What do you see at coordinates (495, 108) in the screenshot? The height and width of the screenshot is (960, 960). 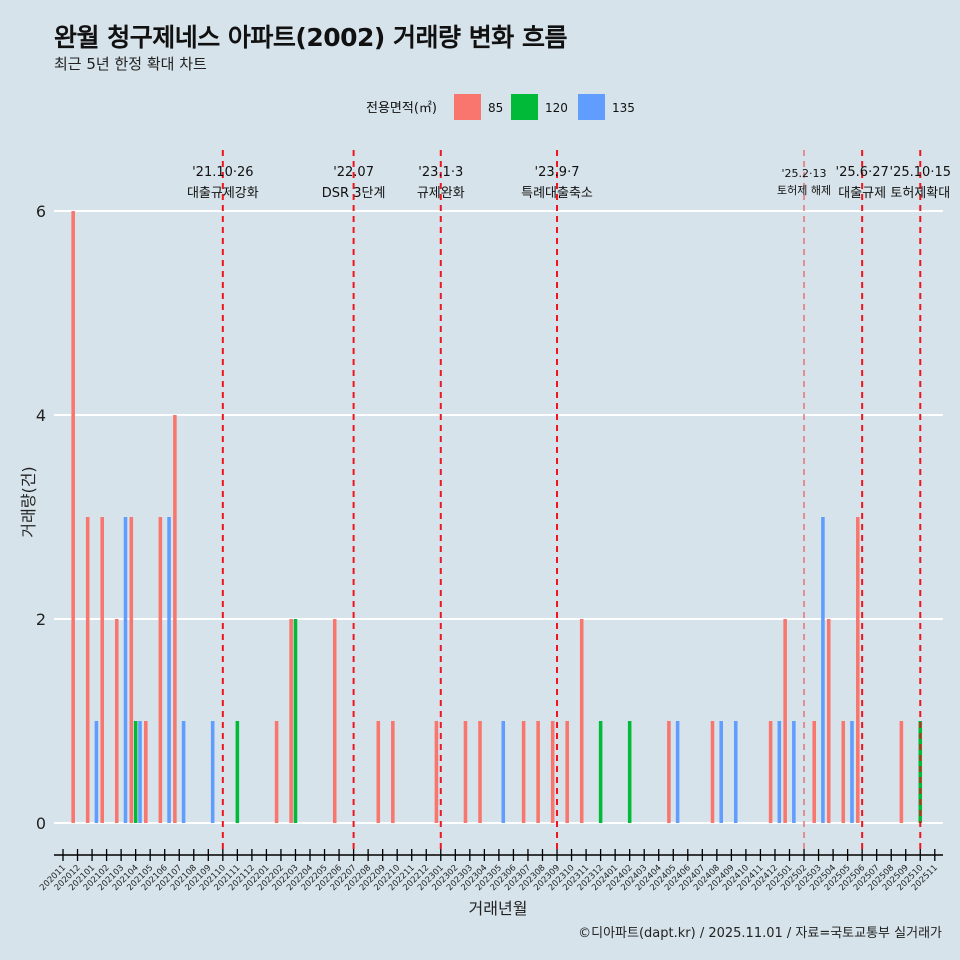 I see `legend-label-85: 85` at bounding box center [495, 108].